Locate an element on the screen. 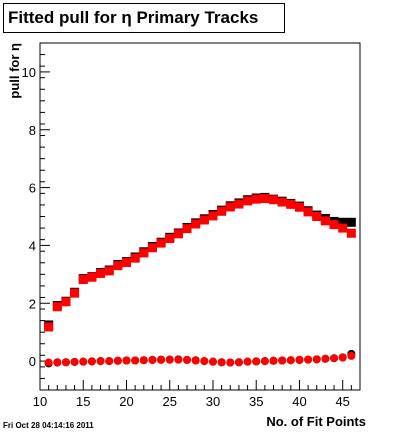 This screenshot has height=433, width=400. x-tick-label: 35 is located at coordinates (256, 401).